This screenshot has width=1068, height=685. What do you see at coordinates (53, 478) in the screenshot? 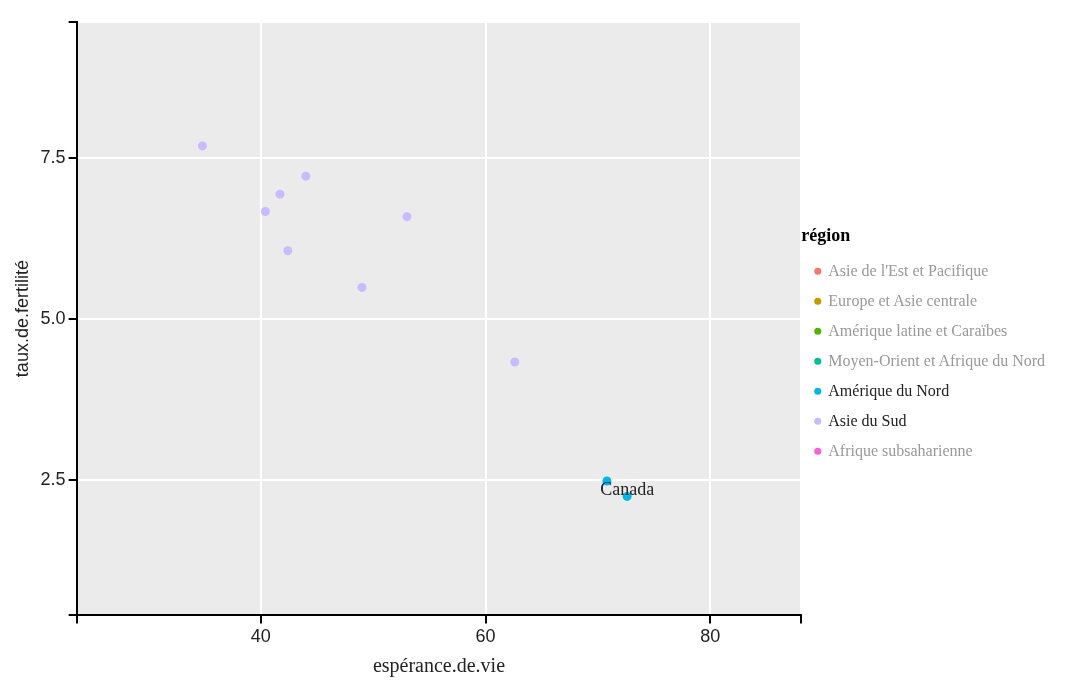
I see `y-tick-label: 2.5` at bounding box center [53, 478].